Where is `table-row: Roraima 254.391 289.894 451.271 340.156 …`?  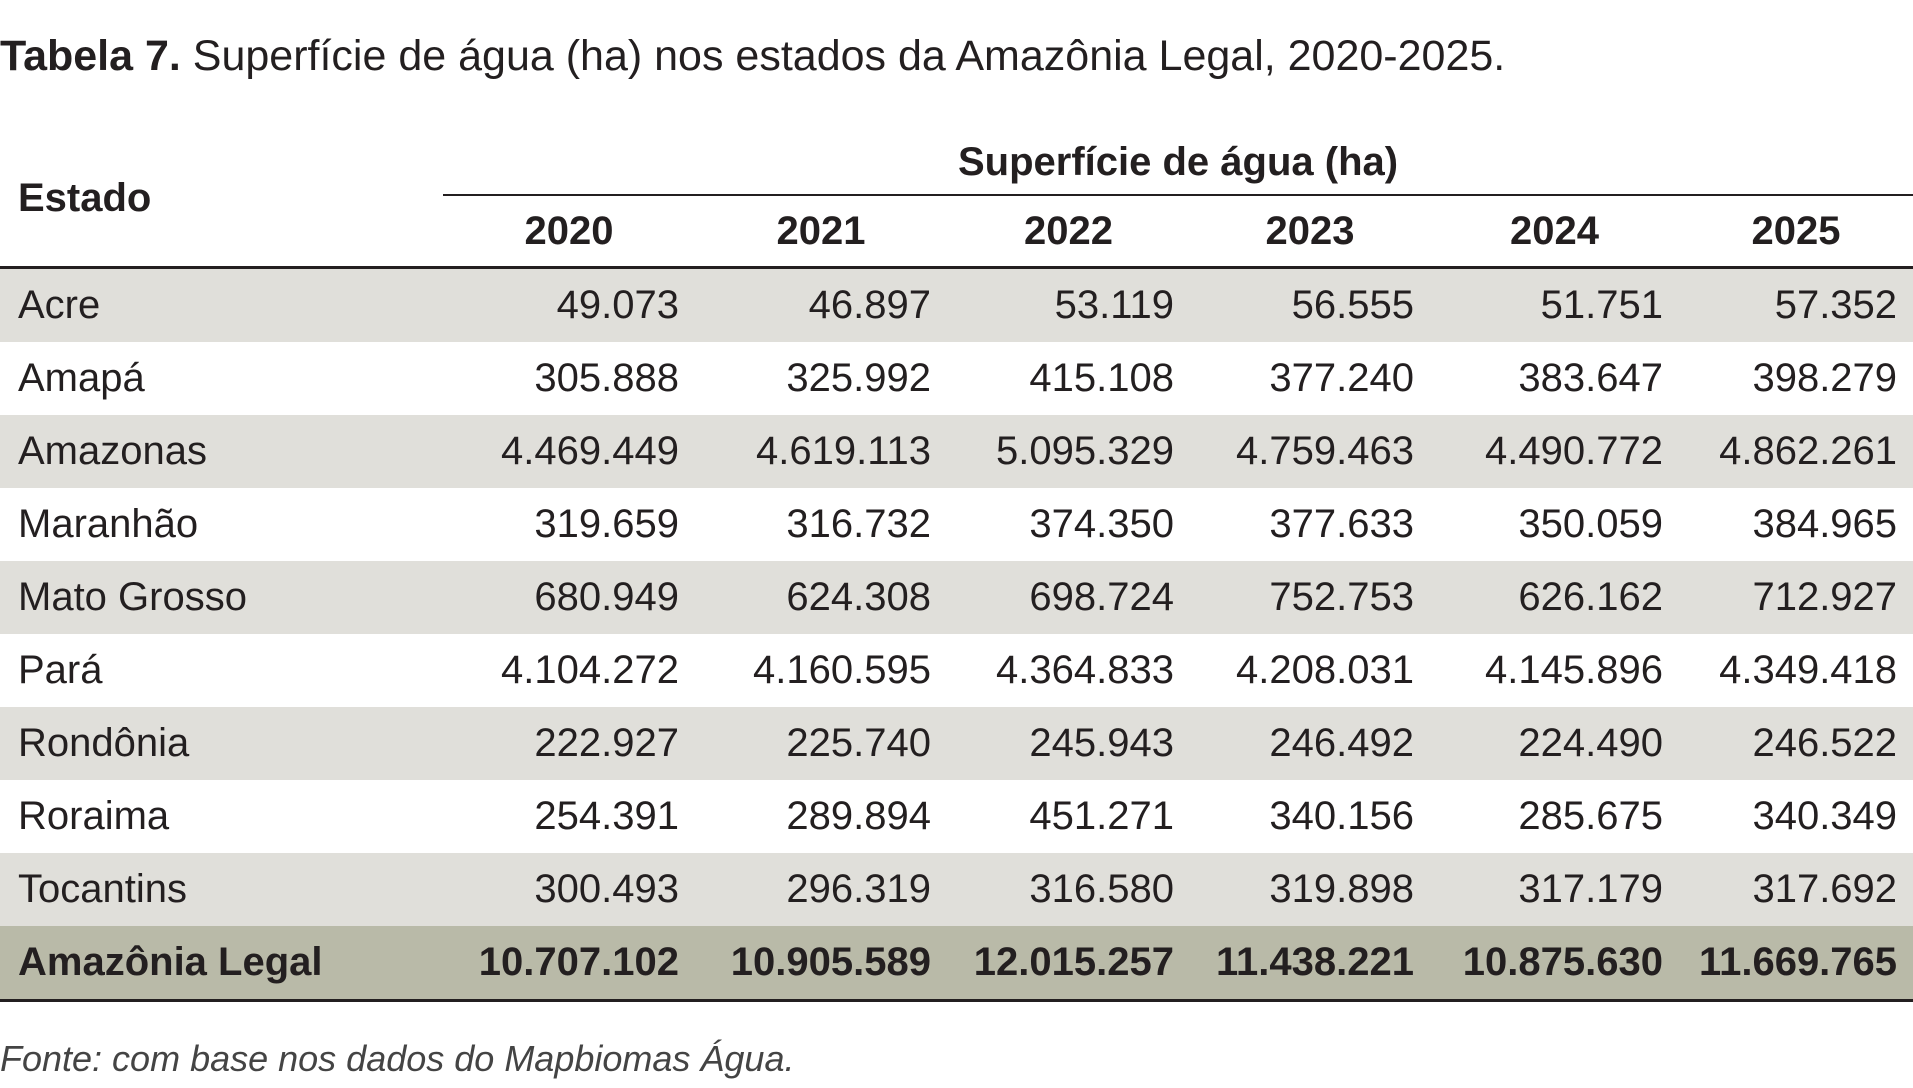 table-row: Roraima 254.391 289.894 451.271 340.156 … is located at coordinates (956, 816).